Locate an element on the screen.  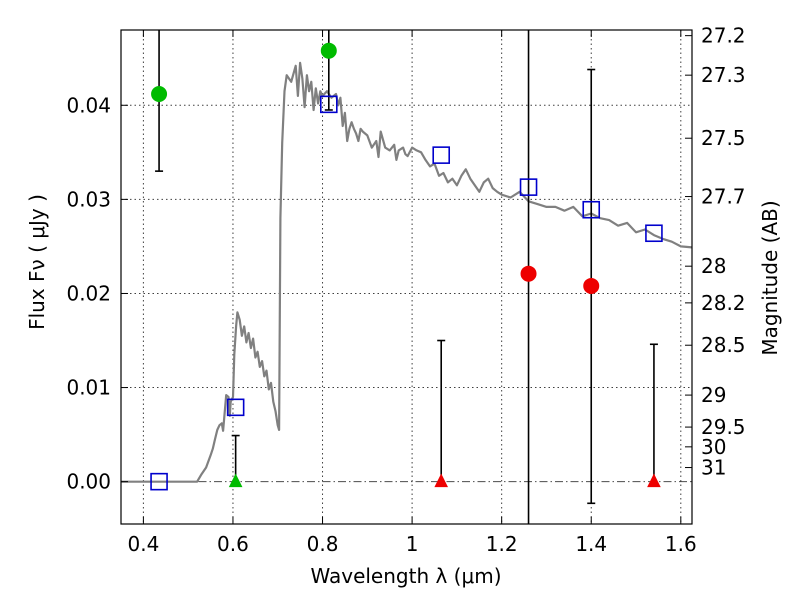
x-tick-label: 1.6 is located at coordinates (681, 544).